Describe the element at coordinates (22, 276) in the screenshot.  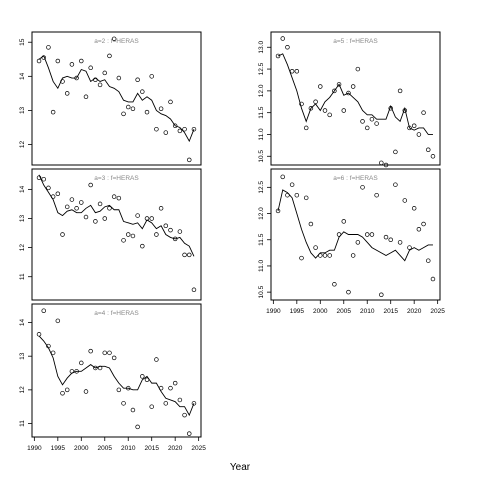
I see `y-tick-label: 11` at that location.